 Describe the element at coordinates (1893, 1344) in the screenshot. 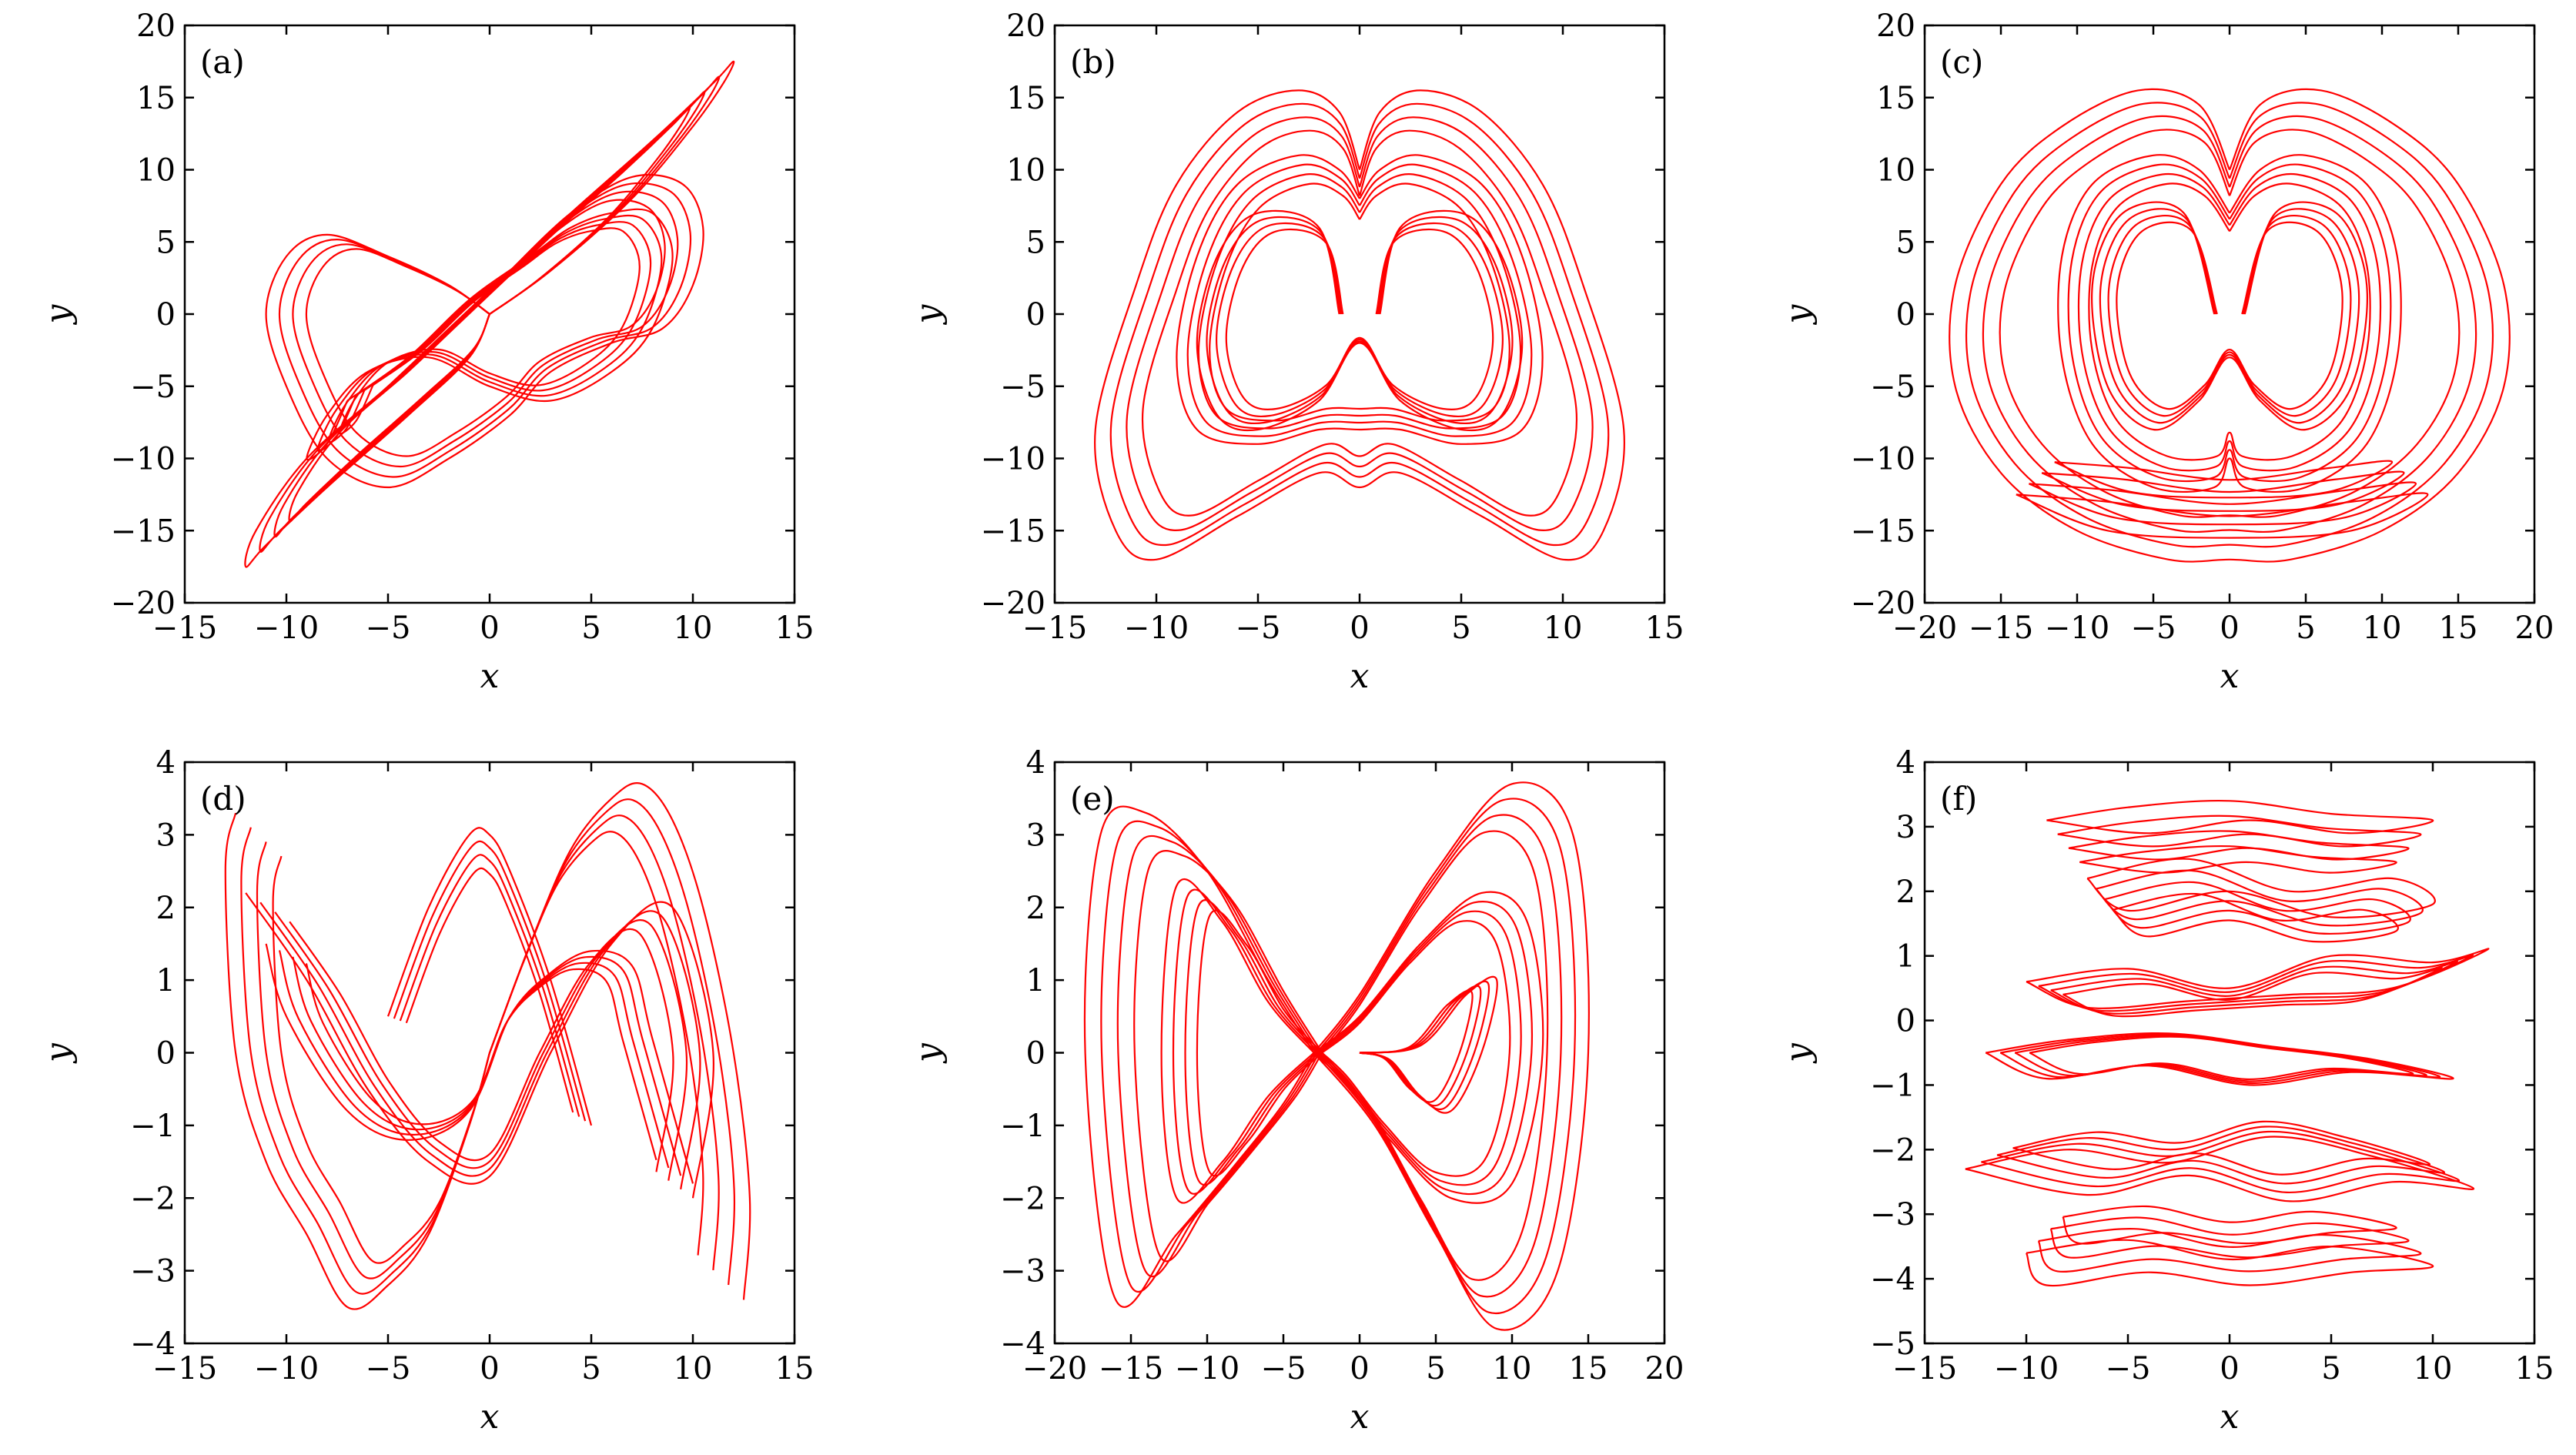

I see `y-tick-label: −5` at that location.